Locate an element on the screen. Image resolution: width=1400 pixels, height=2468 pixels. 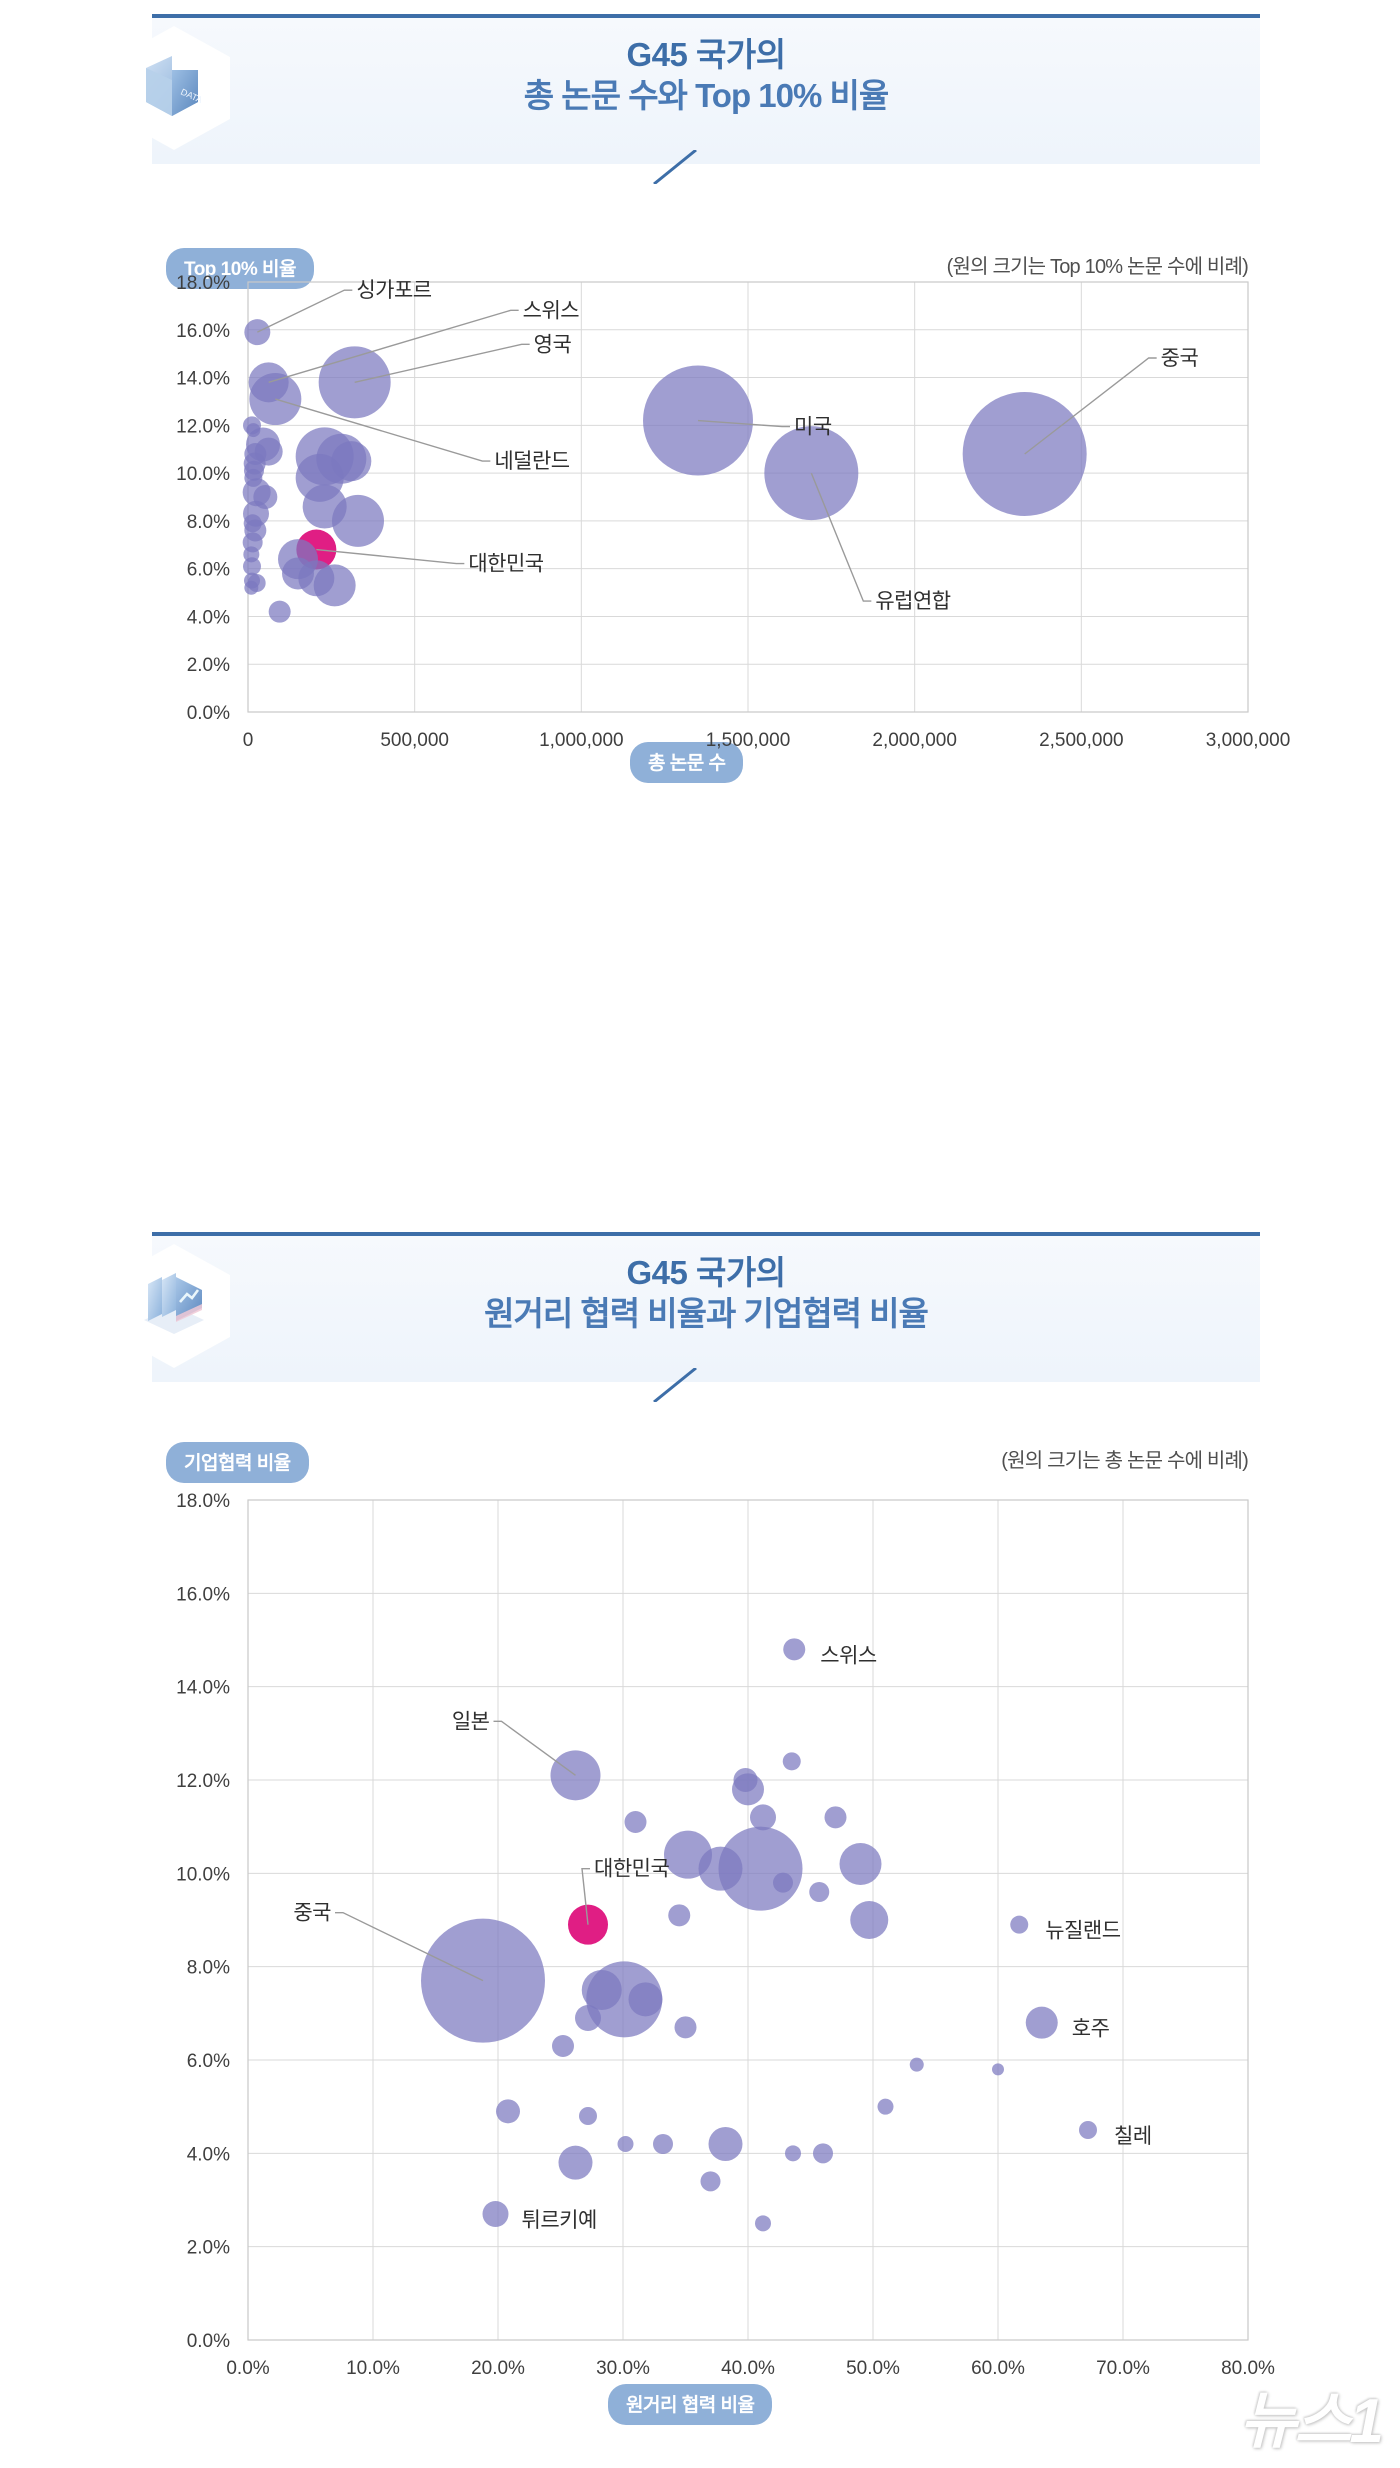
x-tick-label: 1,000,000 is located at coordinates (581, 740).